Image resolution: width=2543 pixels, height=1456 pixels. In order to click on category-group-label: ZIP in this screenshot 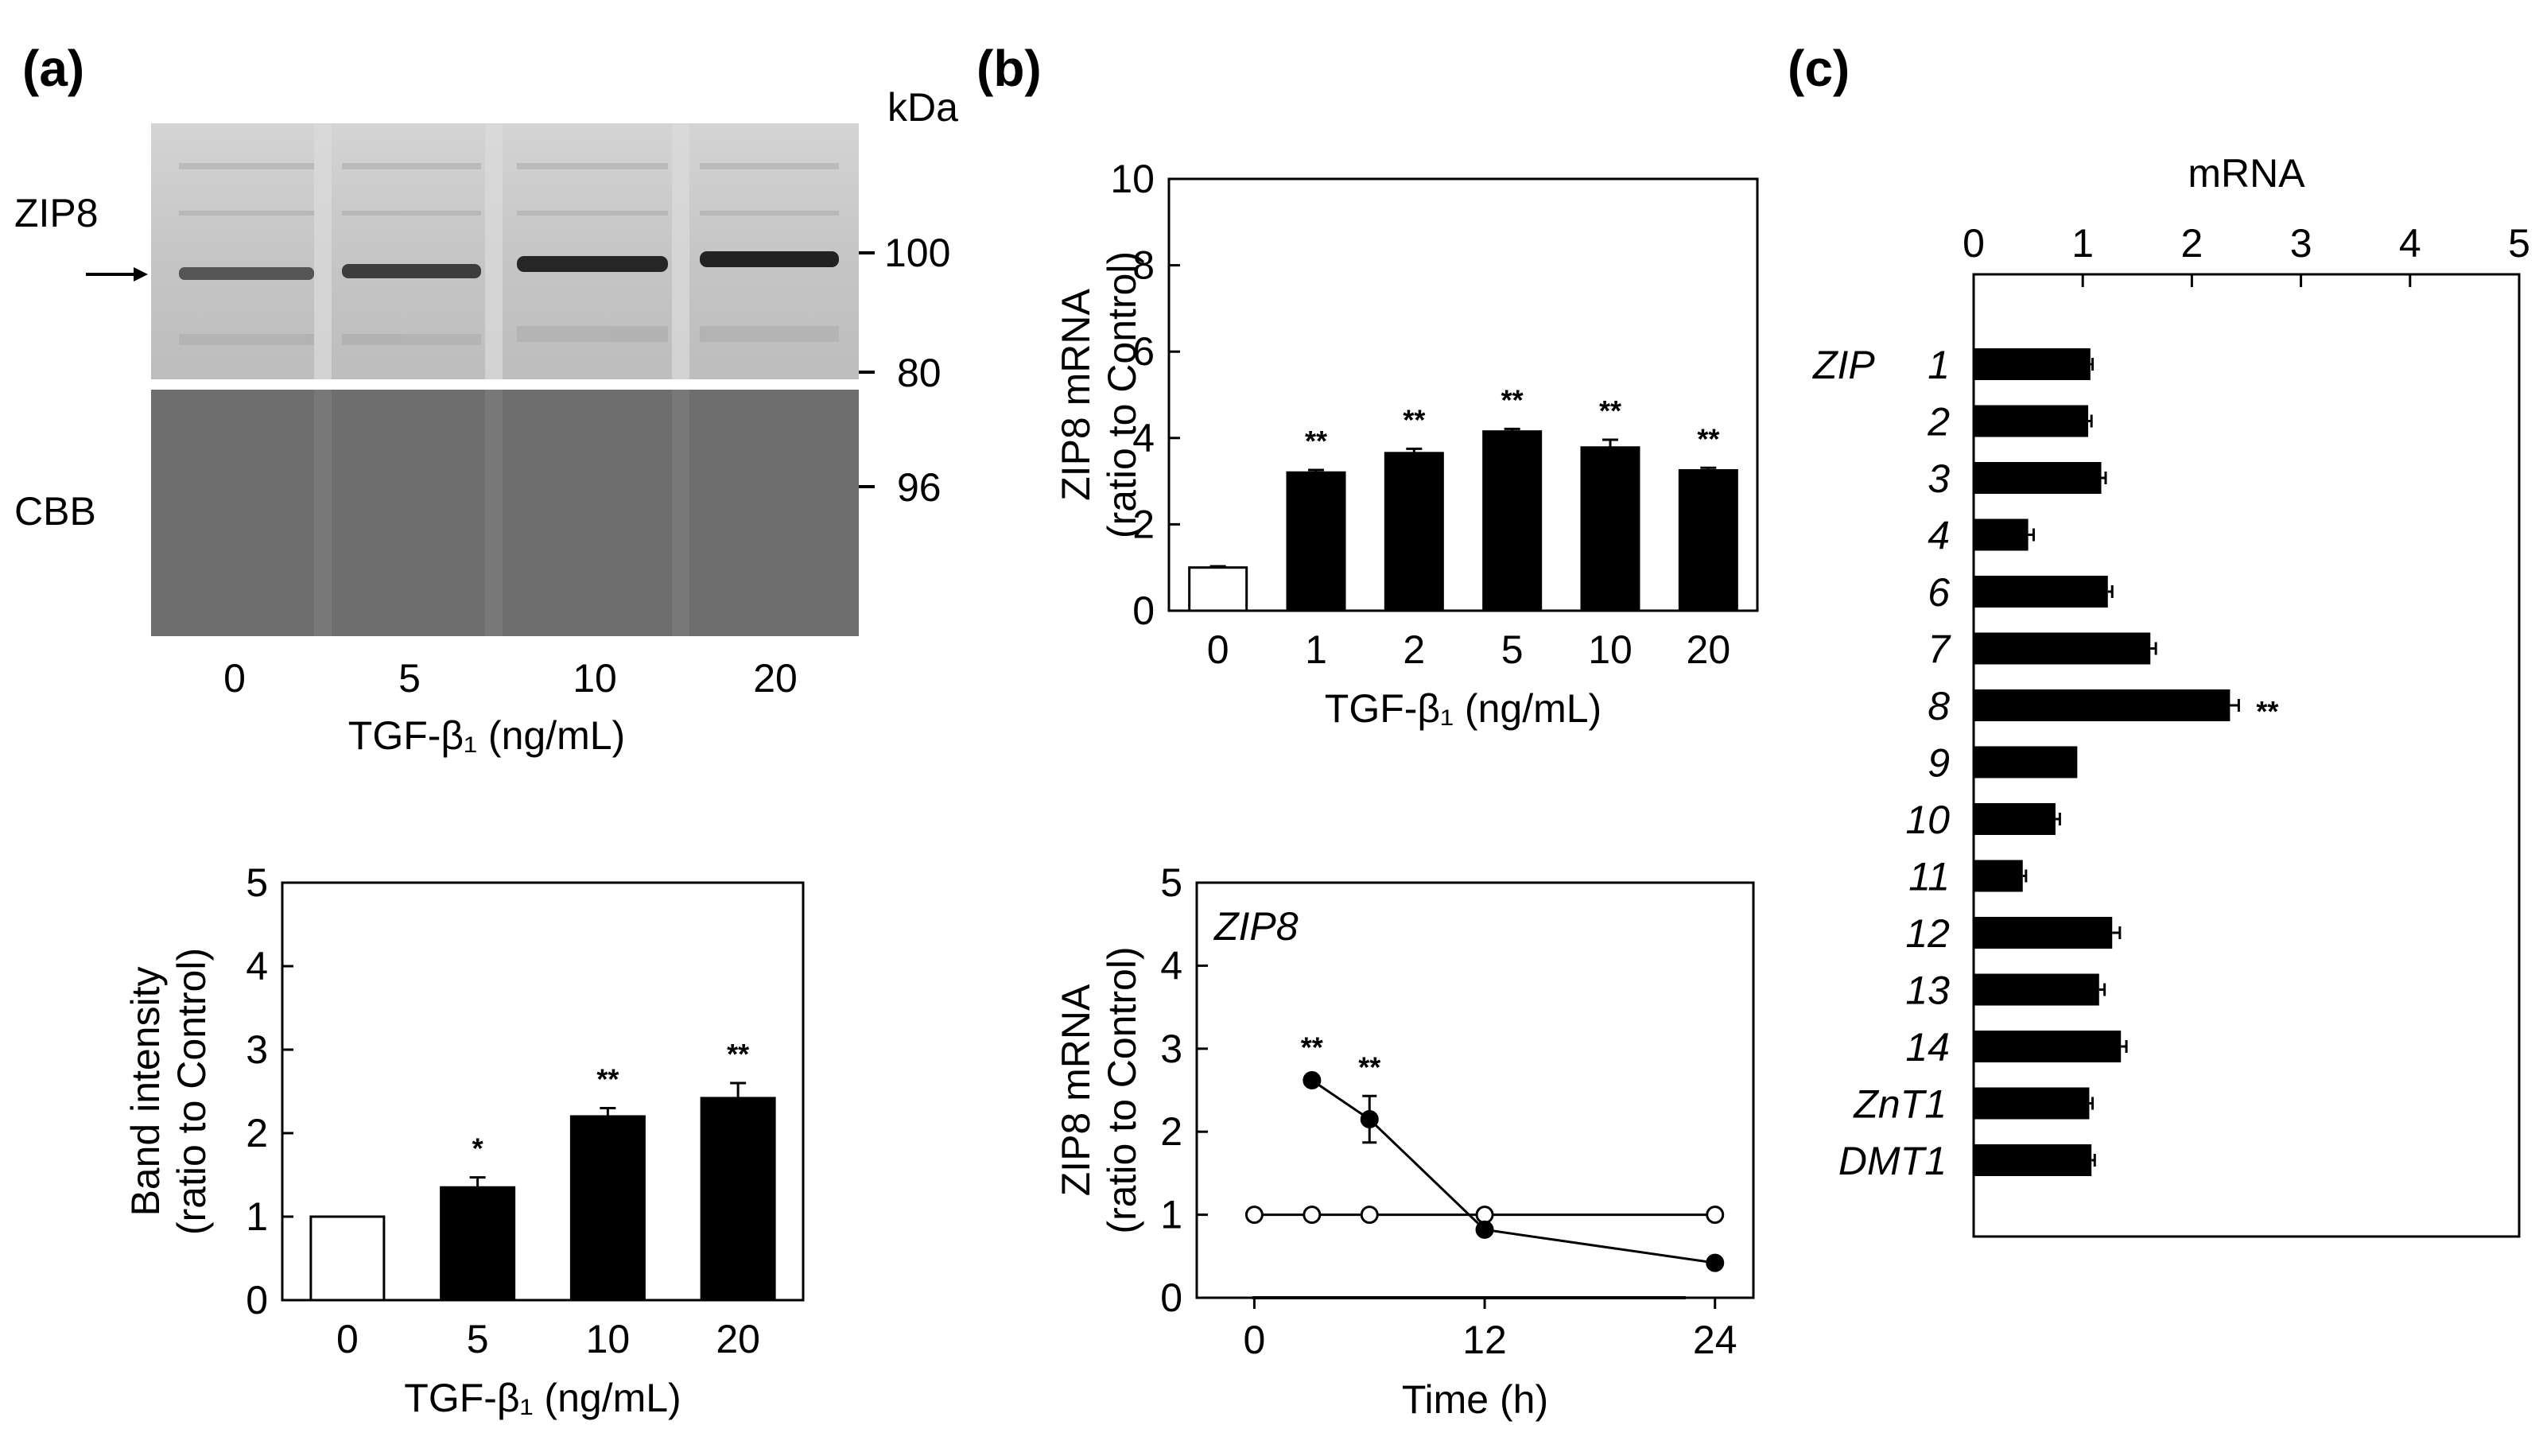, I will do `click(1844, 365)`.